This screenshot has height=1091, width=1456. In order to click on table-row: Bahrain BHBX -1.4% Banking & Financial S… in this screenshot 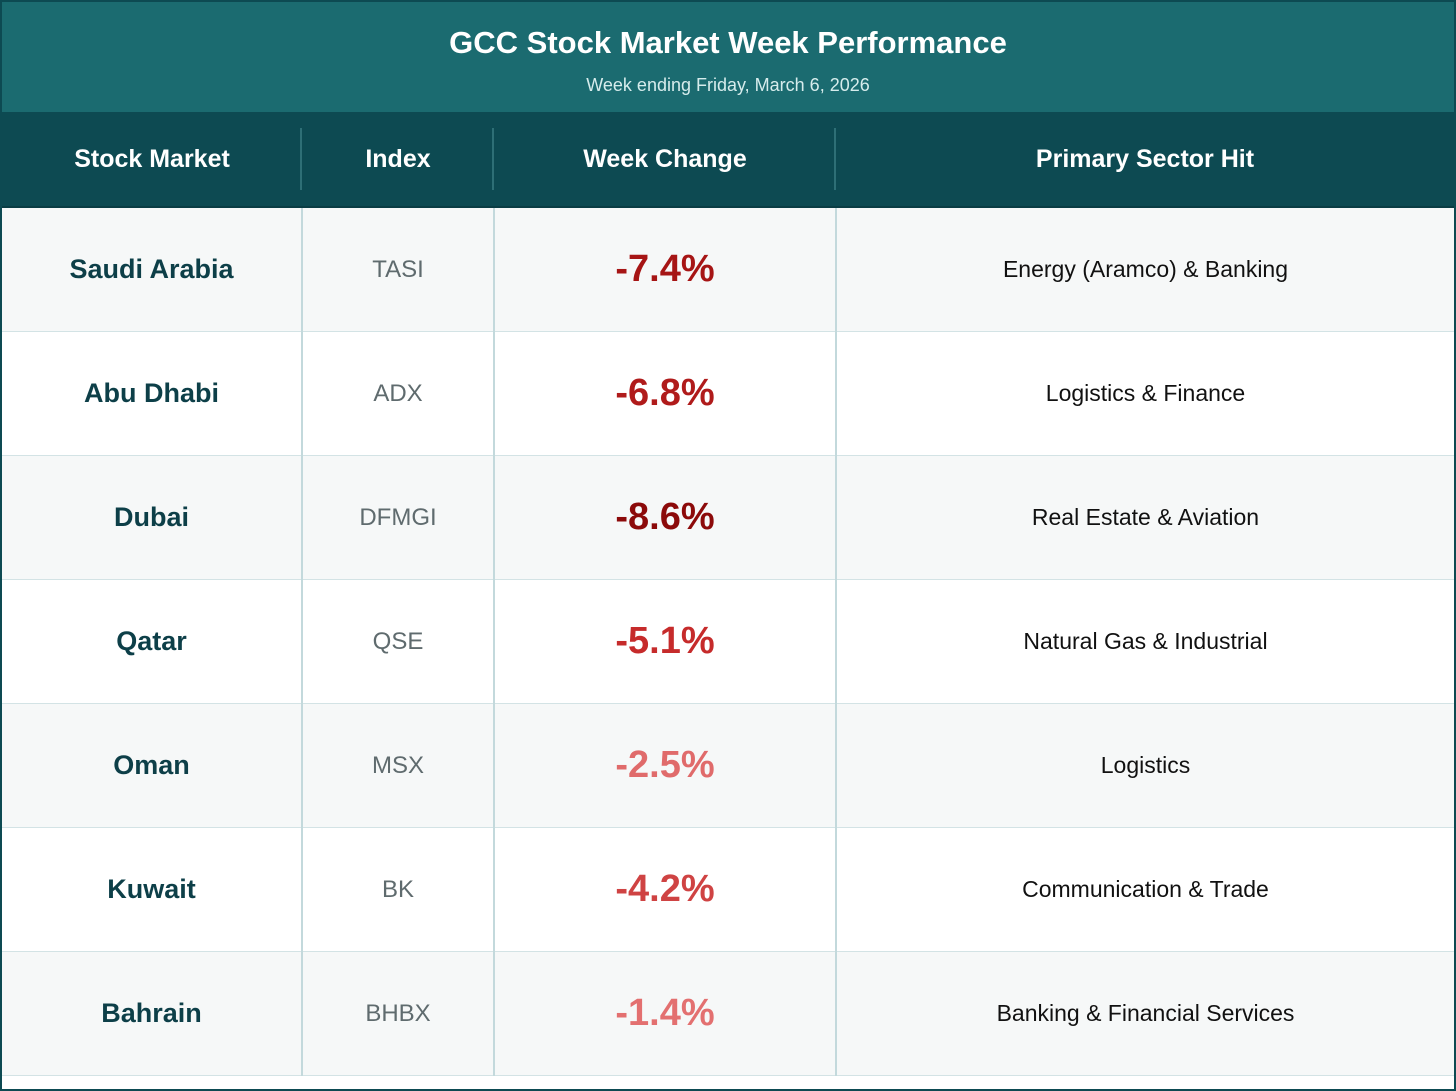, I will do `click(728, 1013)`.